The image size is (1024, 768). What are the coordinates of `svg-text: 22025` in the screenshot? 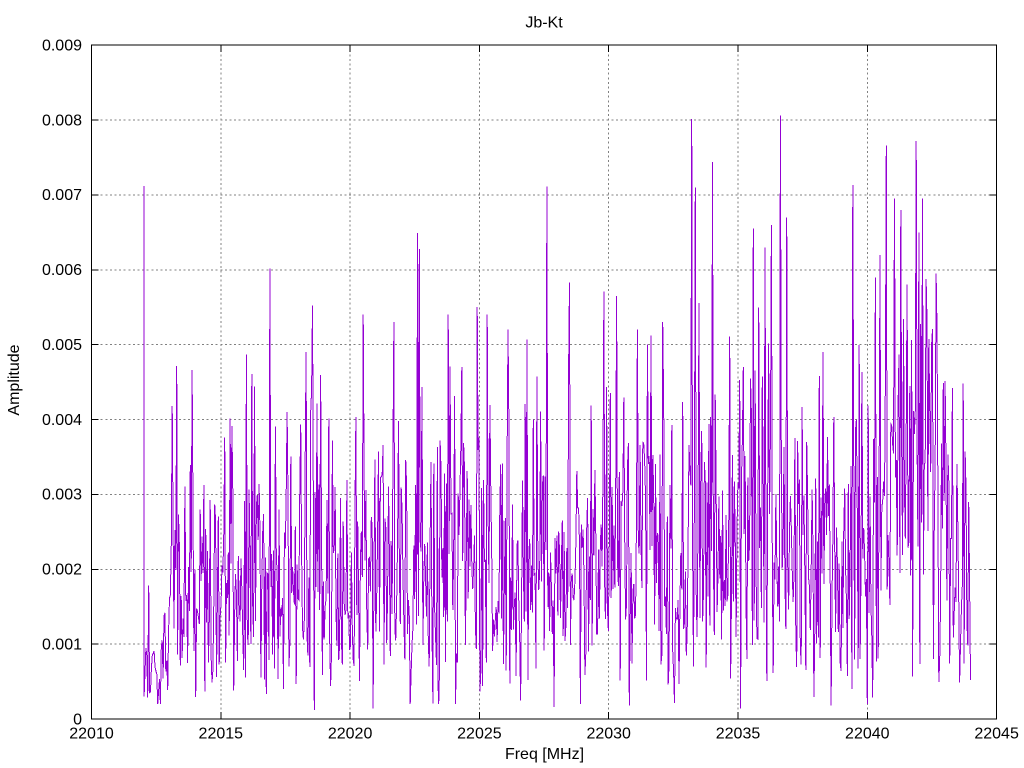 It's located at (479, 734).